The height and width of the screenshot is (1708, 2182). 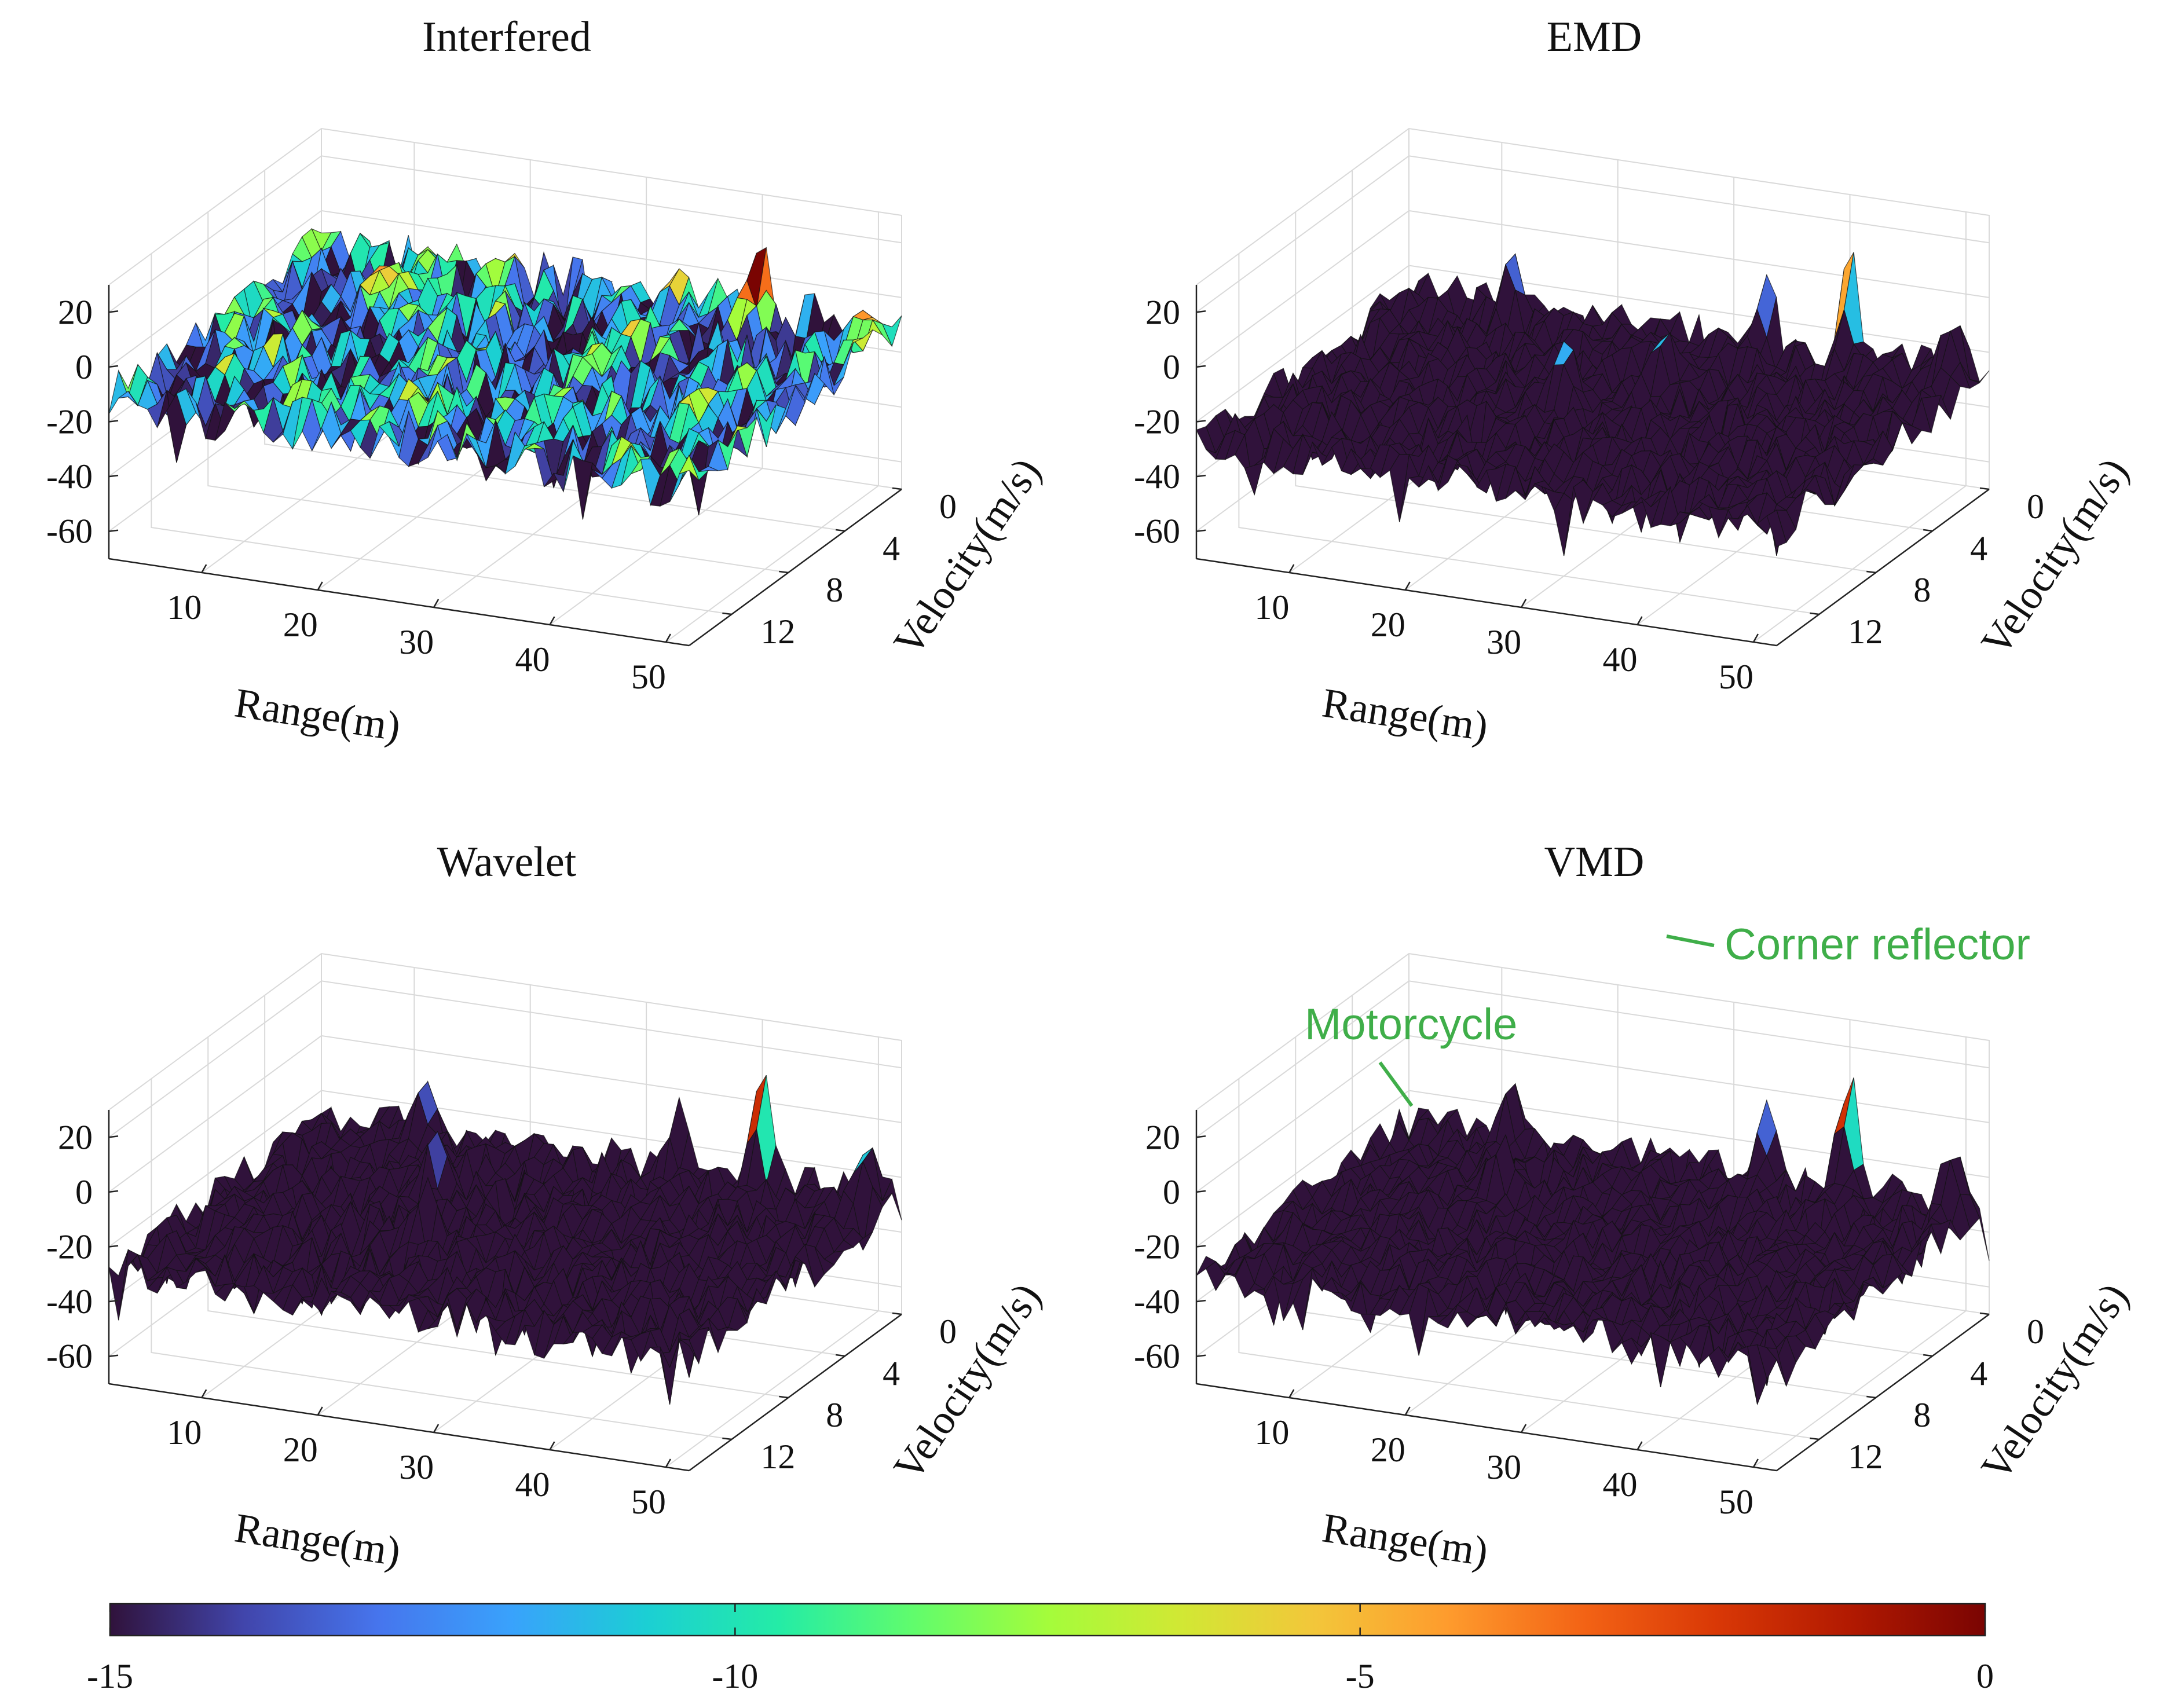 What do you see at coordinates (735, 1676) in the screenshot?
I see `colorbar-tick-label: -10` at bounding box center [735, 1676].